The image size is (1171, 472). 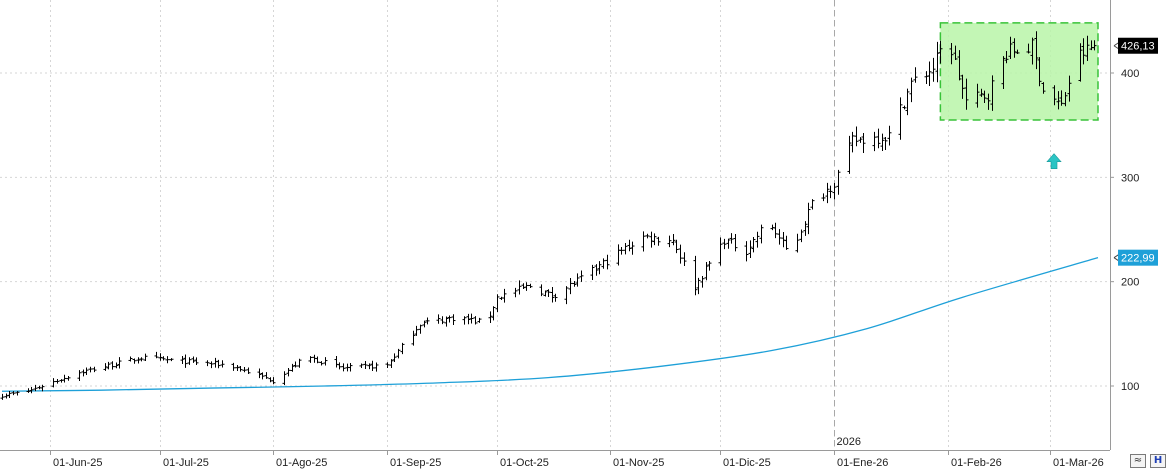 What do you see at coordinates (301, 463) in the screenshot?
I see `x-tick-label: 01-Ago-25` at bounding box center [301, 463].